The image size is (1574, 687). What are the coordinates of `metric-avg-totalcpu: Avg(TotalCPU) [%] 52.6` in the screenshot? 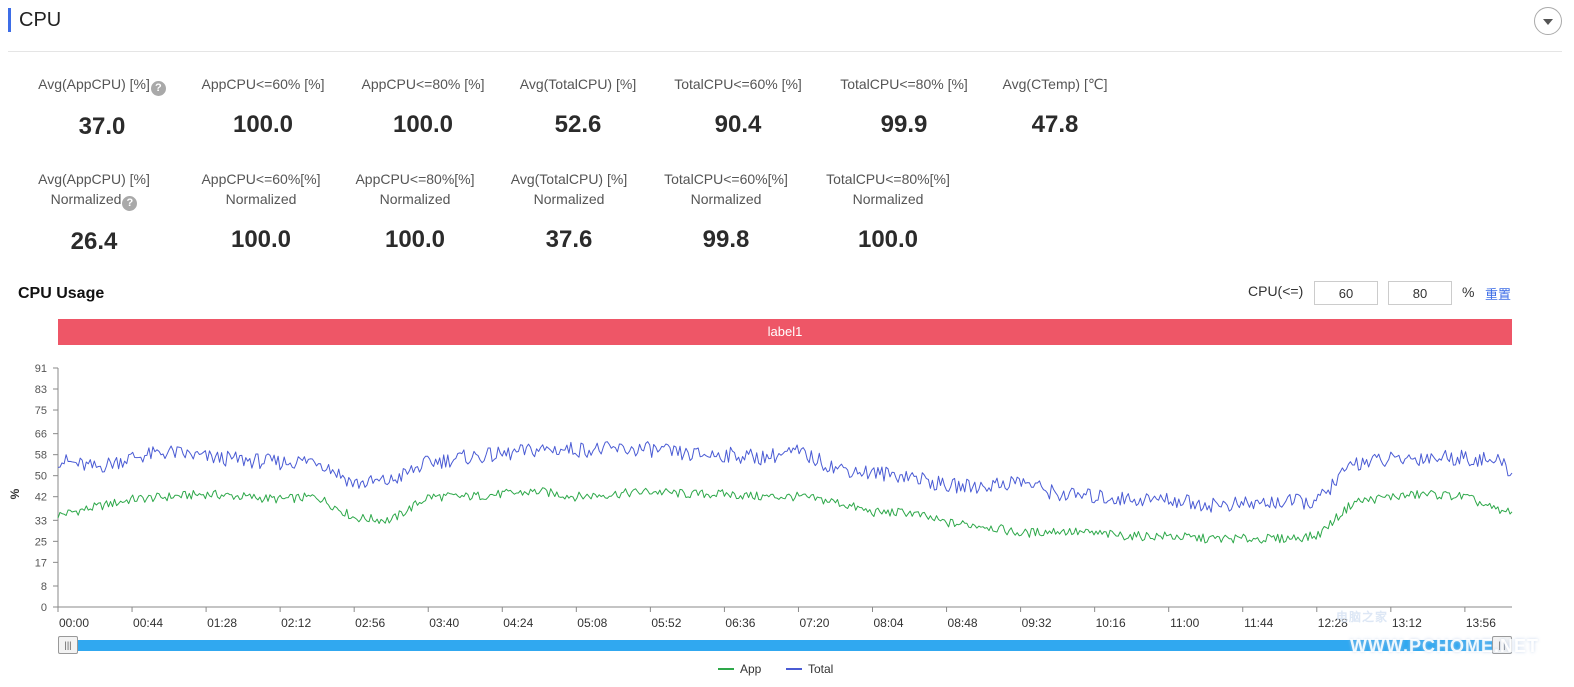 It's located at (578, 106).